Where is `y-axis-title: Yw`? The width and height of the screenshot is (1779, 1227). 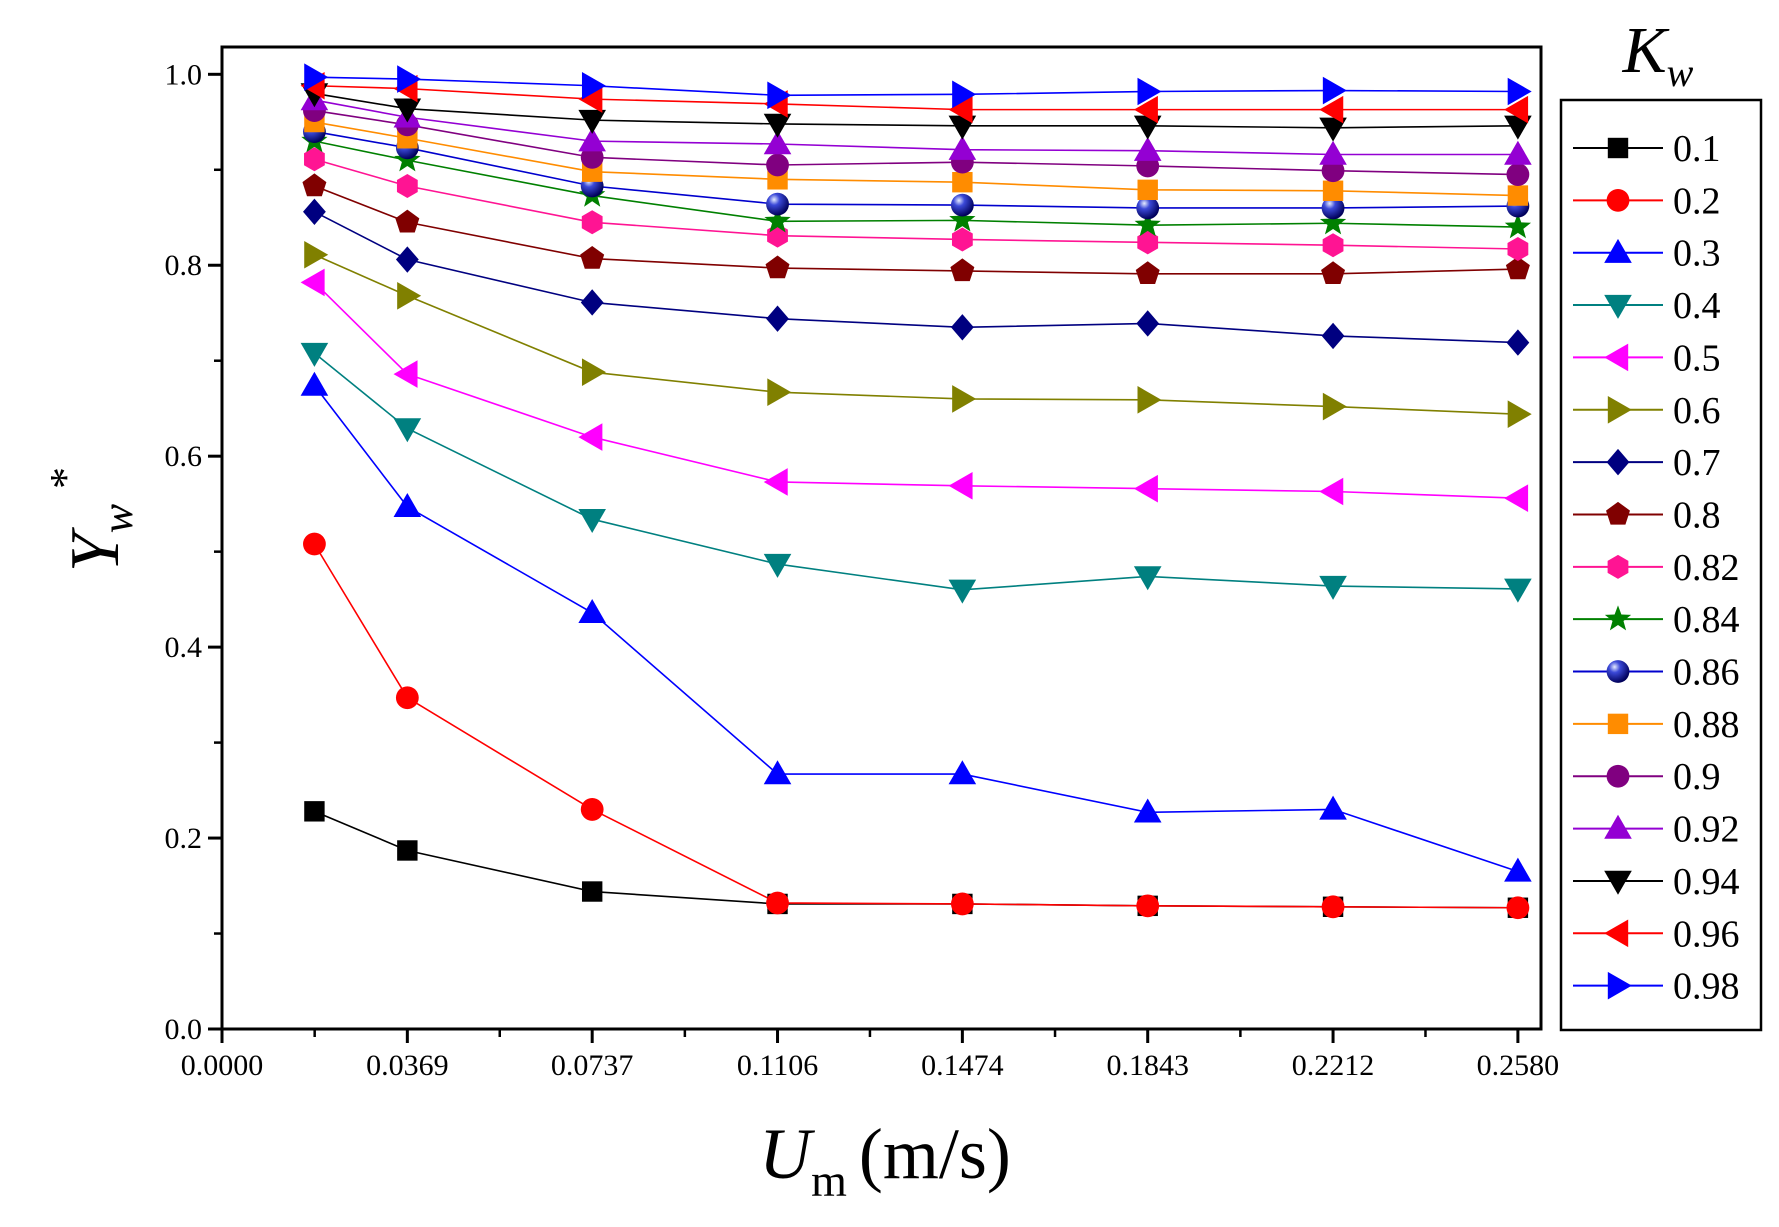 y-axis-title: Yw is located at coordinates (99, 537).